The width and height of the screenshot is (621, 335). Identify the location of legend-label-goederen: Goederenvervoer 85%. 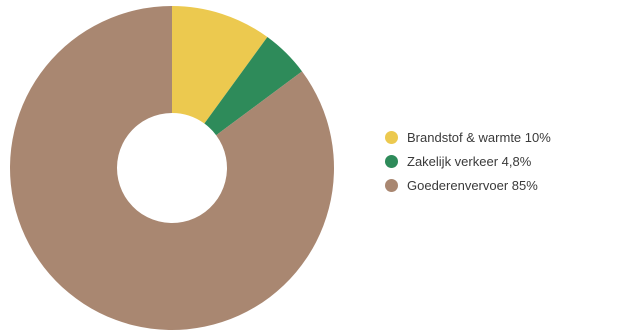
(472, 185).